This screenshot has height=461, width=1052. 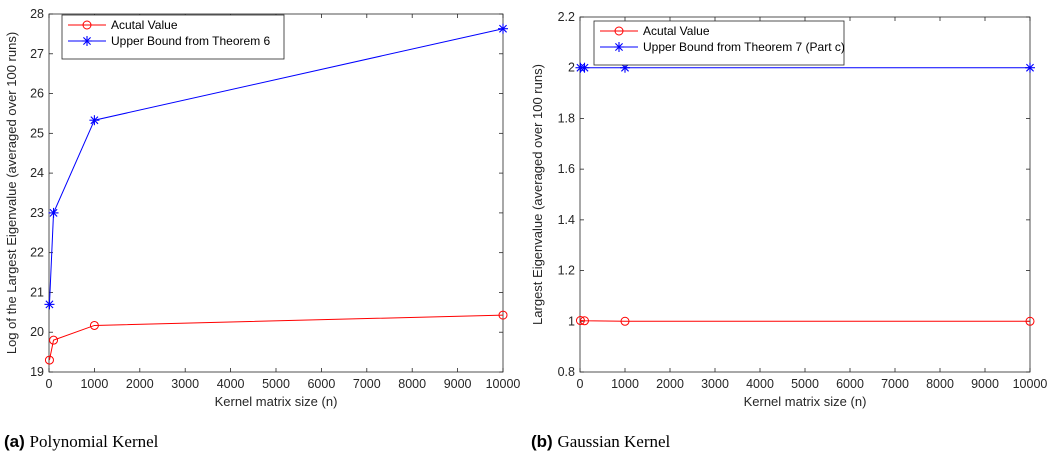 I want to click on y-tick-label: 21, so click(x=37, y=292).